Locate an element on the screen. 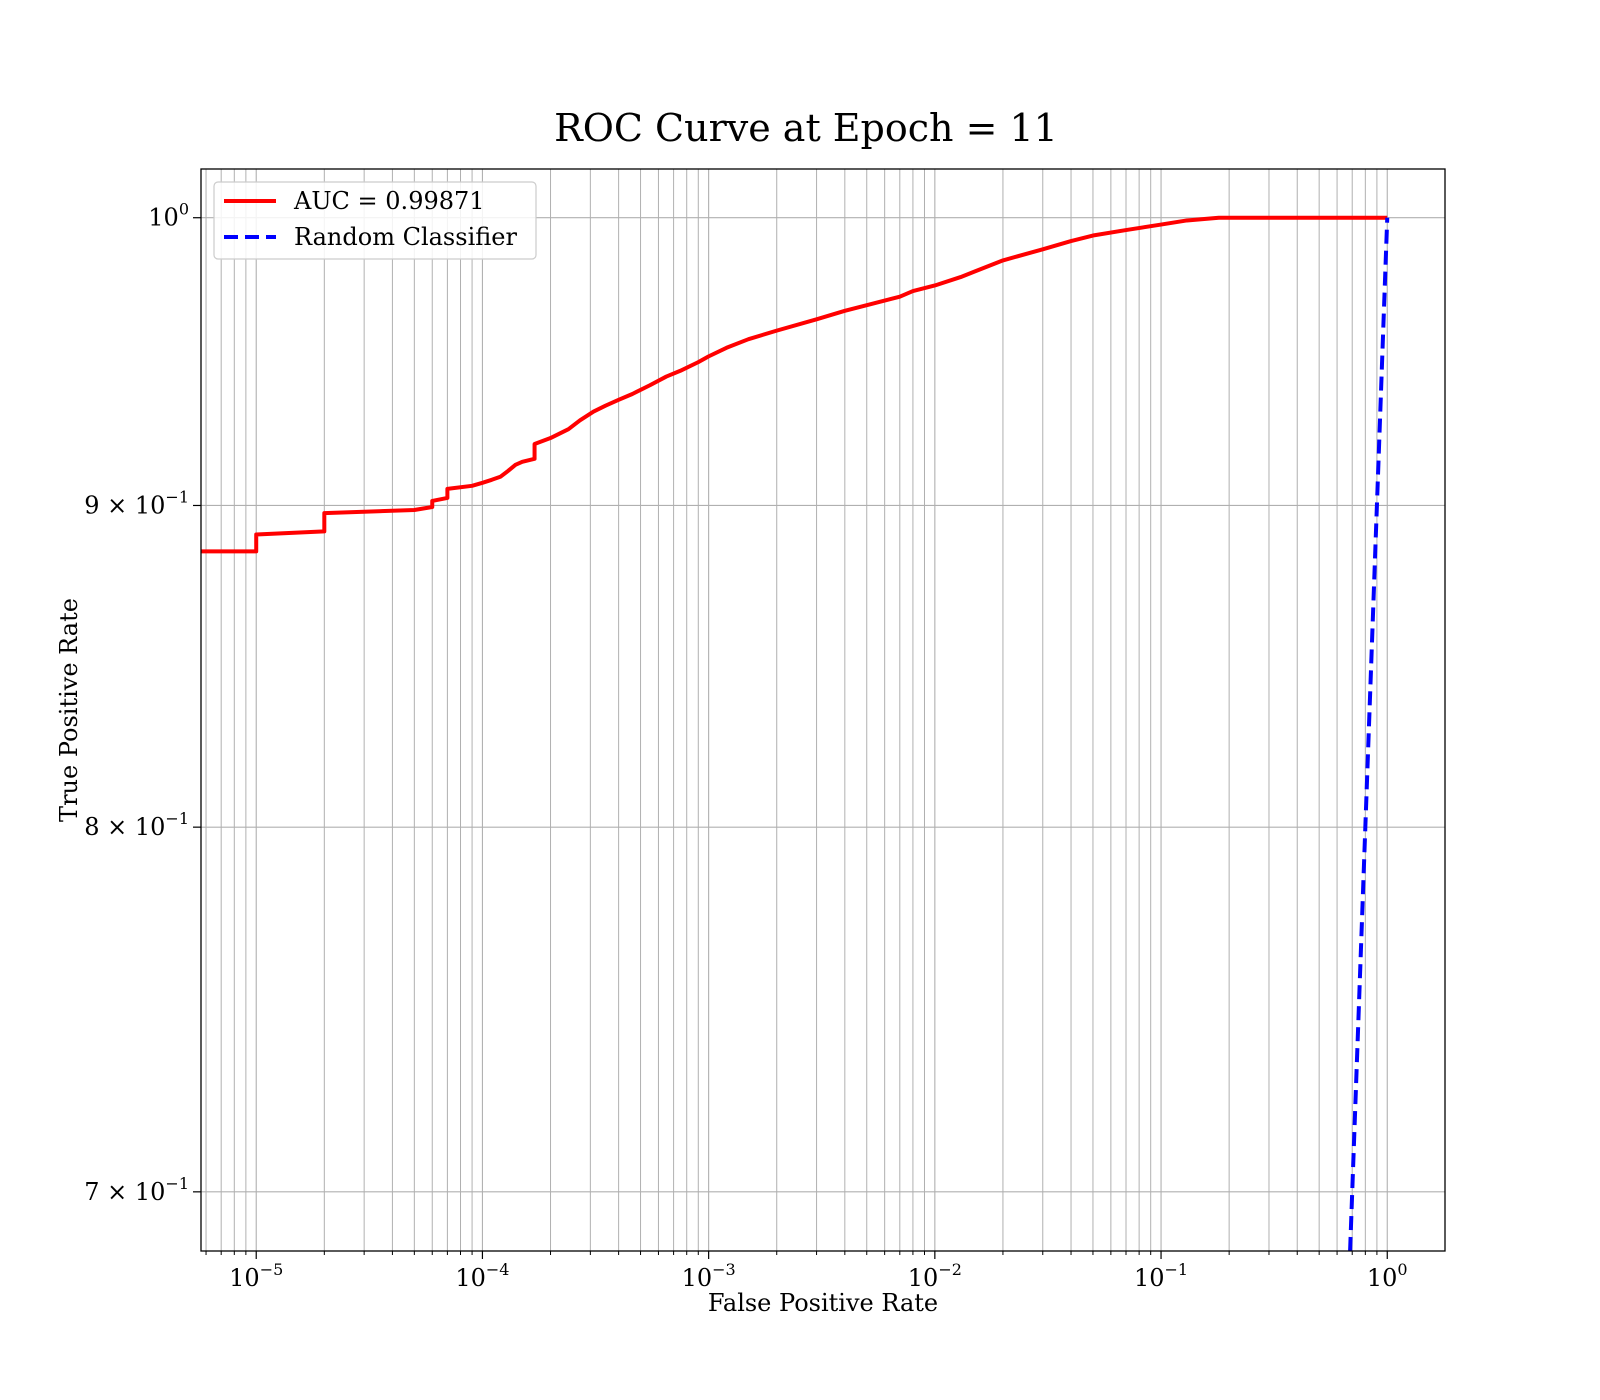 This screenshot has height=1400, width=1600. legend-box is located at coordinates (375, 220).